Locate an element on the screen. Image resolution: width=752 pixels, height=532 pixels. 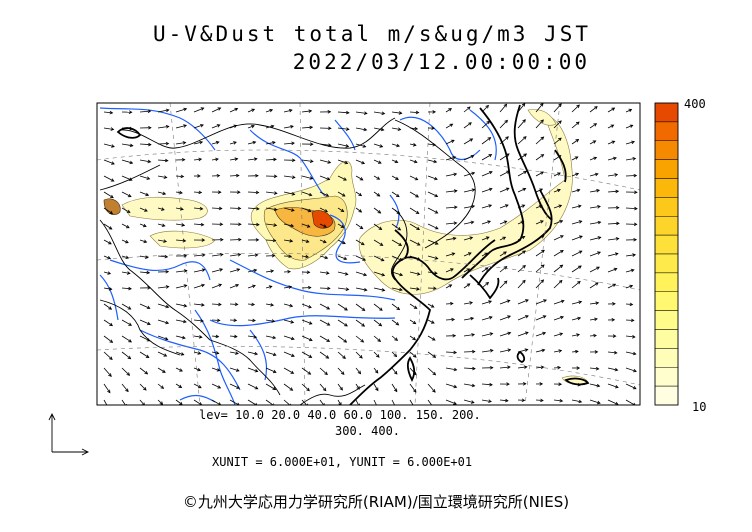
dust-plume-west2 is located at coordinates (182, 239).